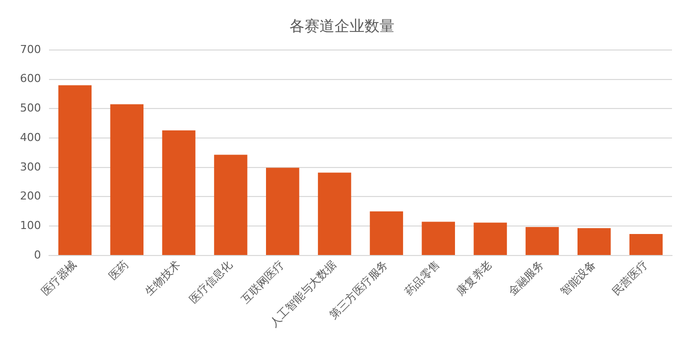  What do you see at coordinates (30, 225) in the screenshot?
I see `y-tick-label: 100` at bounding box center [30, 225].